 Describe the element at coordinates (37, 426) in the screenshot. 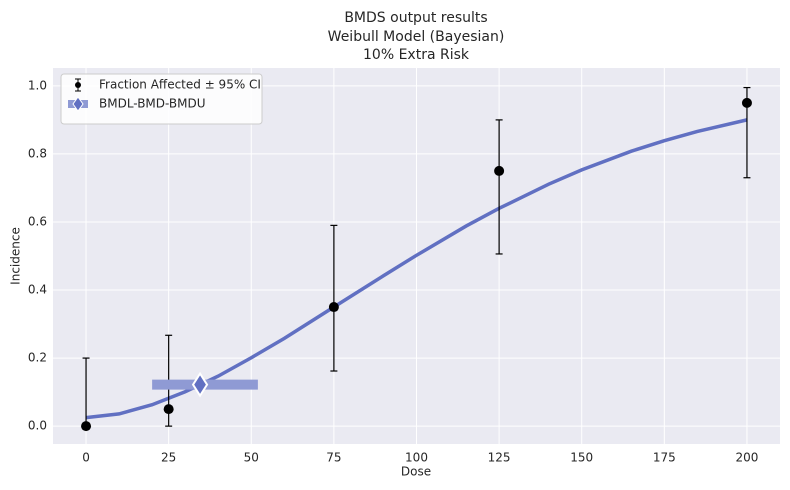

I see `y-tick-label: 0.0` at that location.